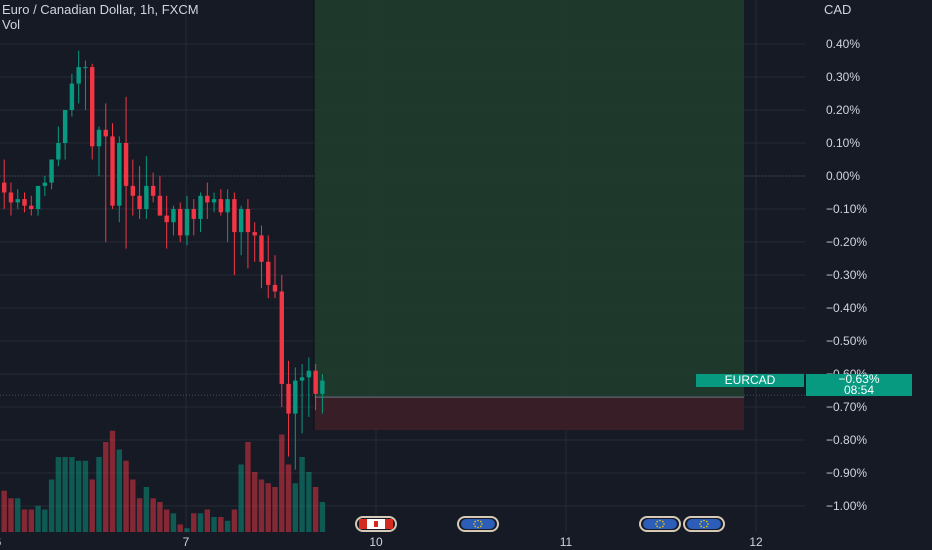 The width and height of the screenshot is (932, 550). Describe the element at coordinates (859, 379) in the screenshot. I see `last-price-percent: −0.63%` at that location.